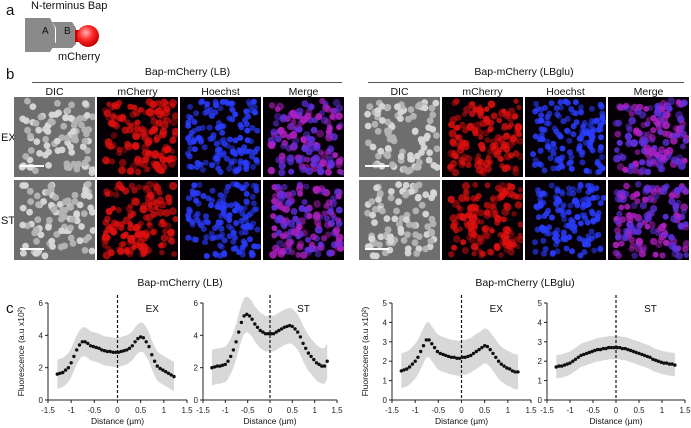  What do you see at coordinates (10, 74) in the screenshot?
I see `panel-b-letter: b` at bounding box center [10, 74].